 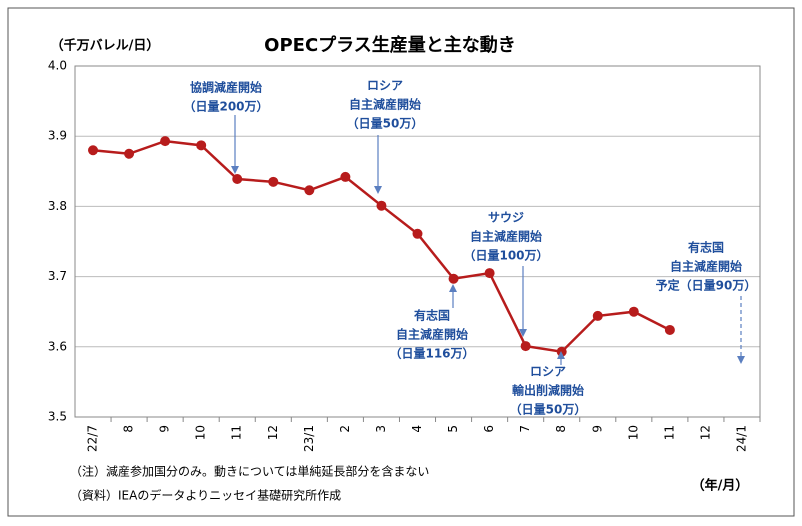 I want to click on x-tick-label: 5, so click(x=453, y=429).